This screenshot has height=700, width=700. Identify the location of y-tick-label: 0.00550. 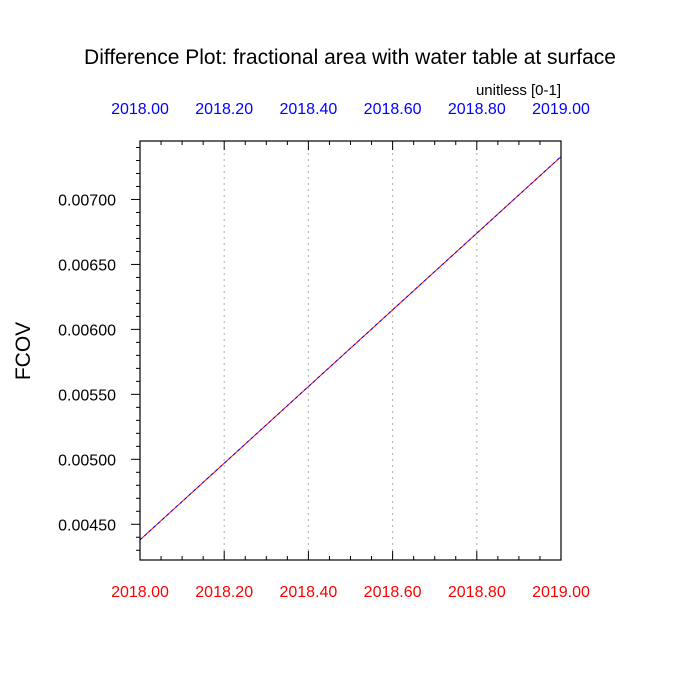
(87, 395).